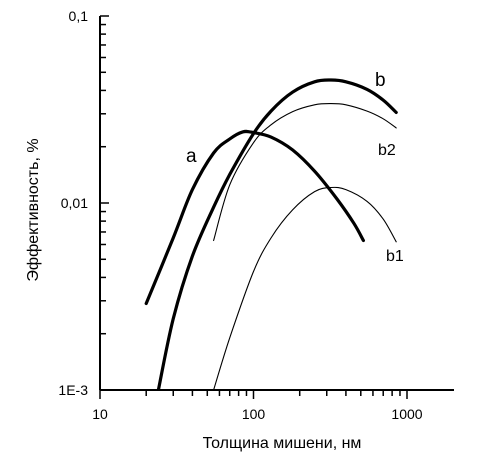  Describe the element at coordinates (191, 156) in the screenshot. I see `curve-label-a: a` at that location.